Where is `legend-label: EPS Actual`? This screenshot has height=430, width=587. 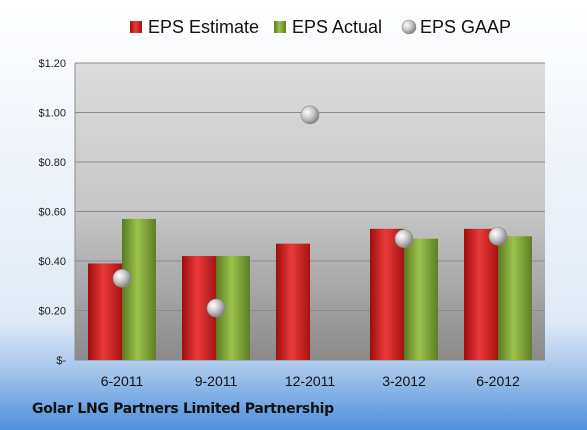
legend-label: EPS Actual is located at coordinates (337, 27).